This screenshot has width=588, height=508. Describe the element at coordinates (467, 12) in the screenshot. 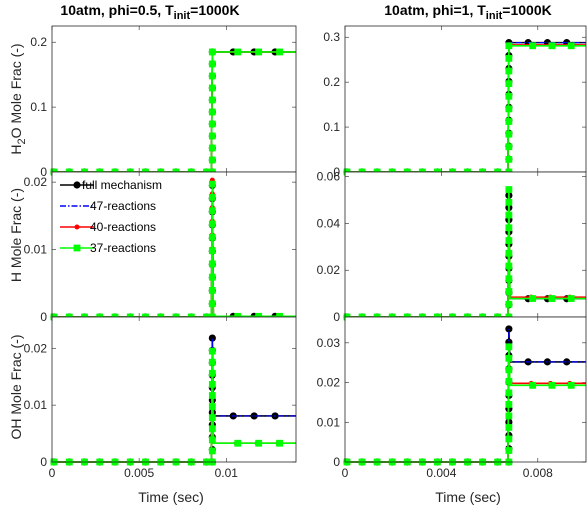

I see `title-right: 10atm, phi=1, Tinit=1000K` at that location.